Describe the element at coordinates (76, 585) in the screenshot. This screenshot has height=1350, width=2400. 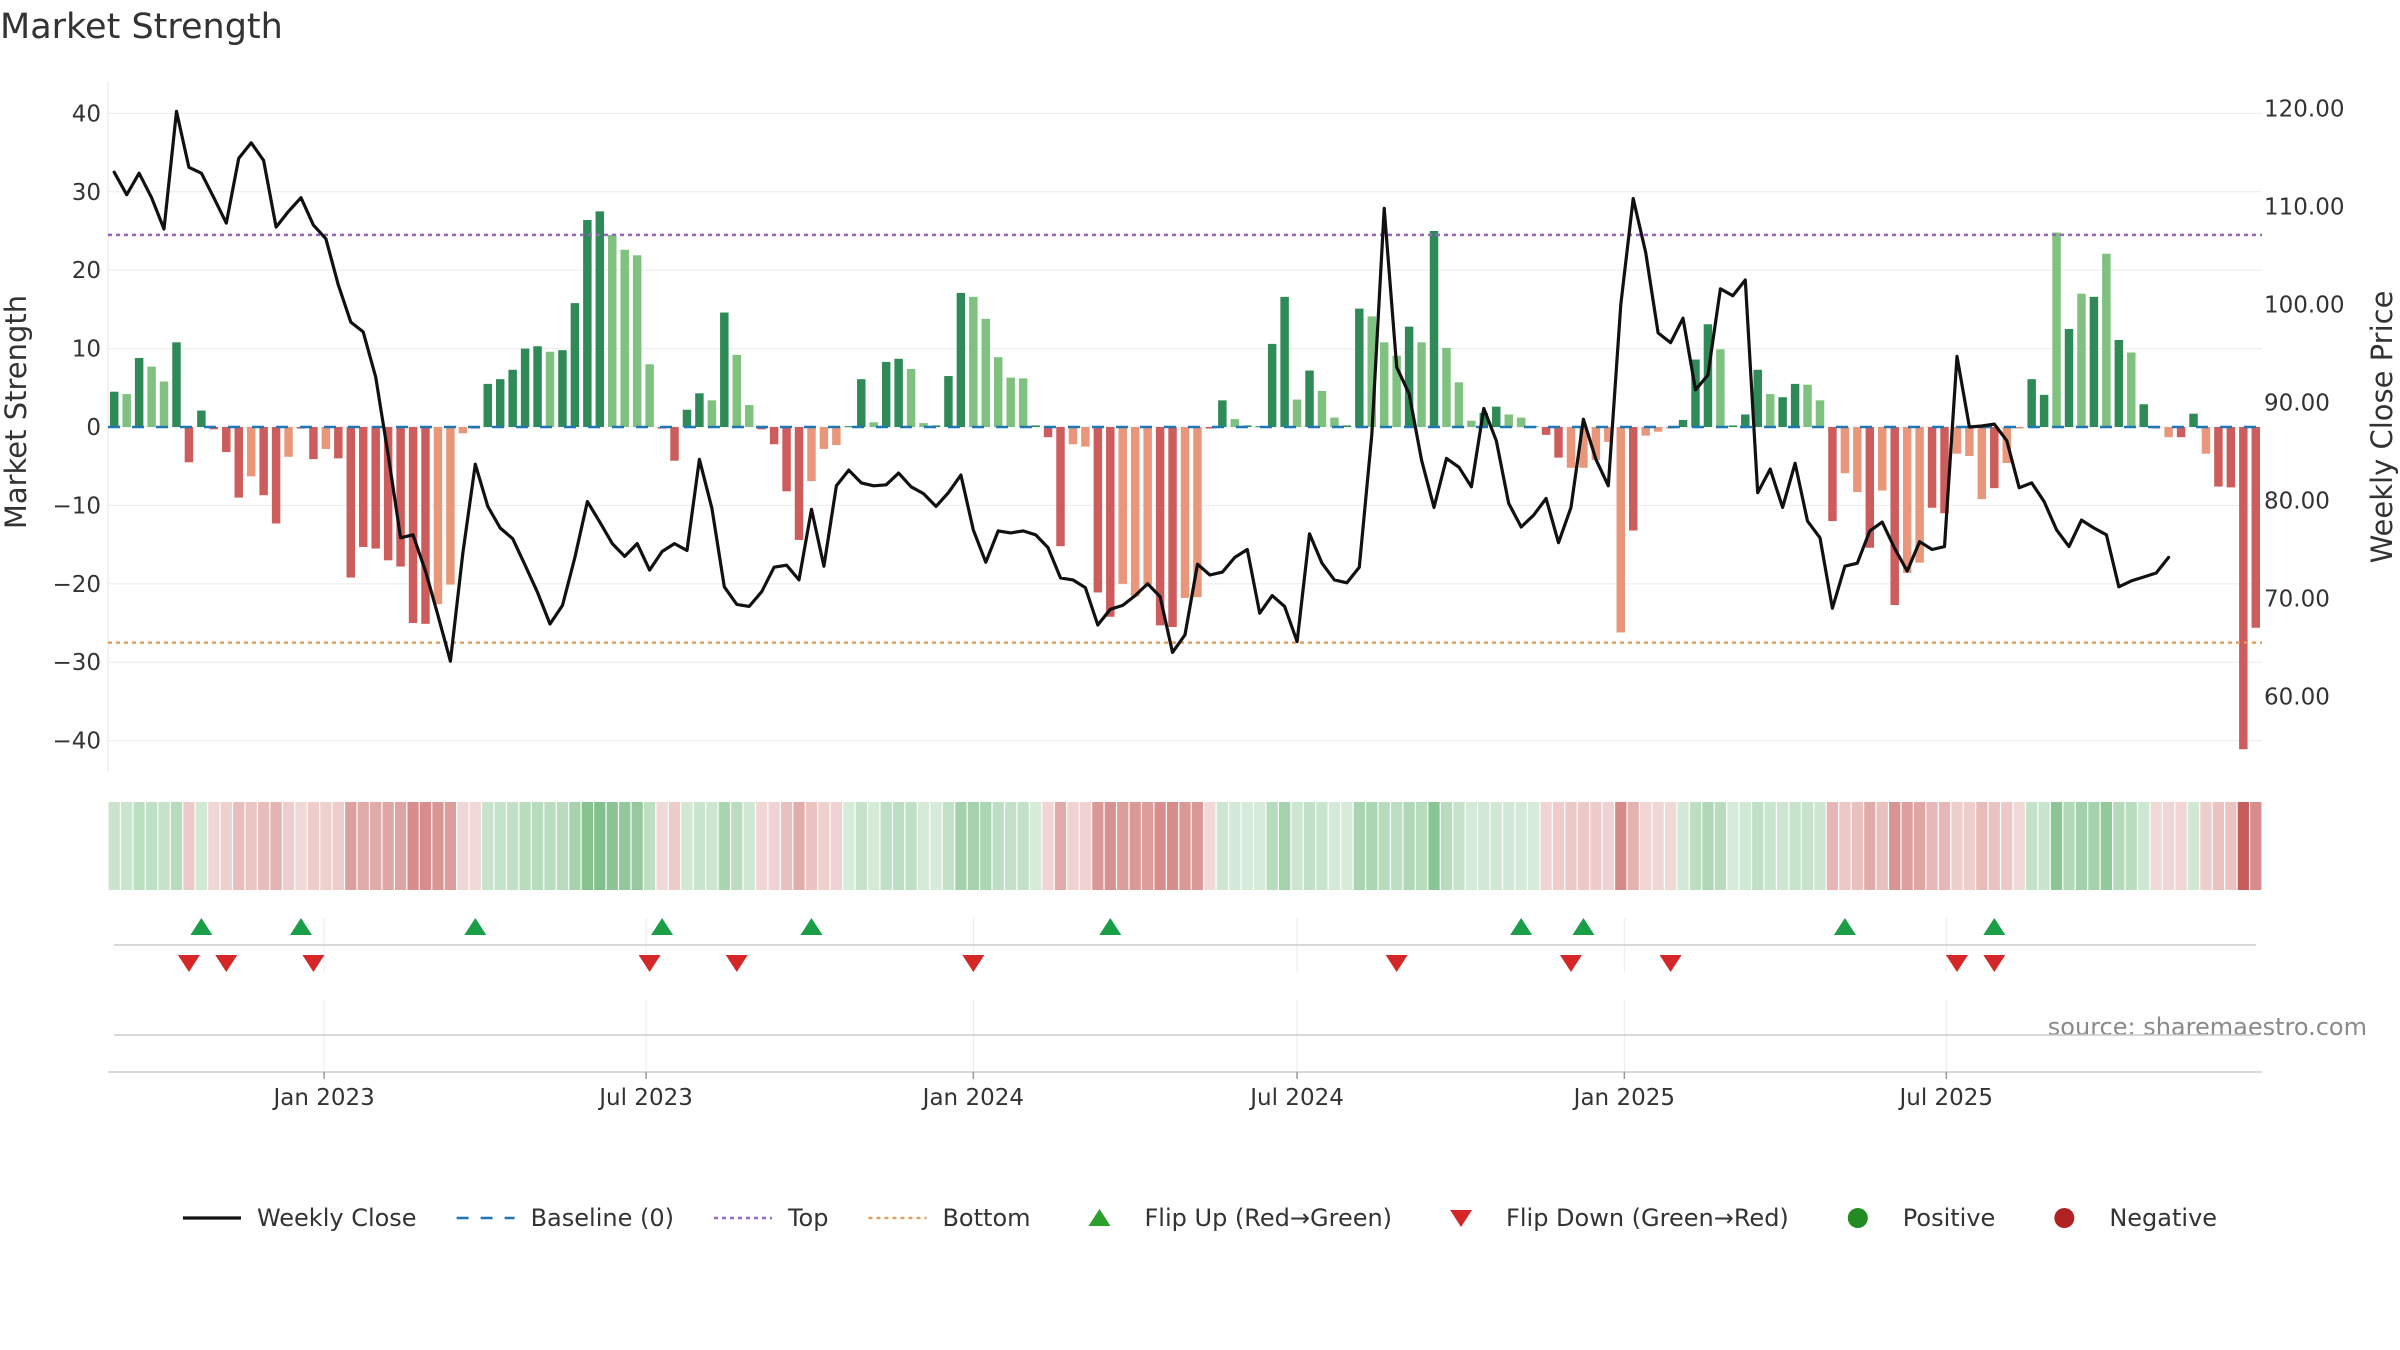
I see `y-tick-label-left: −20` at that location.